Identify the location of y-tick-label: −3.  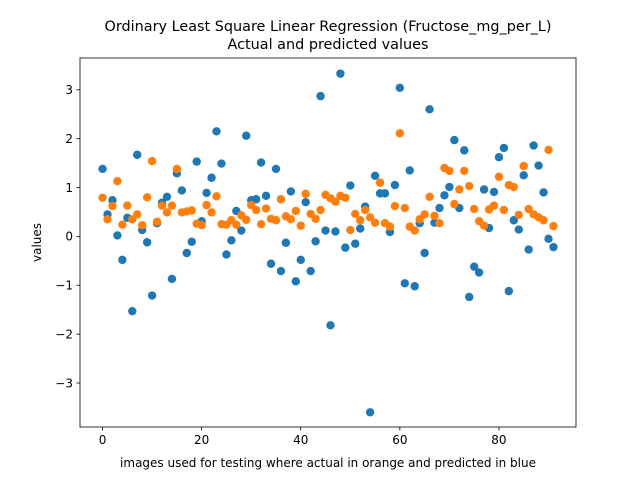
(64, 383).